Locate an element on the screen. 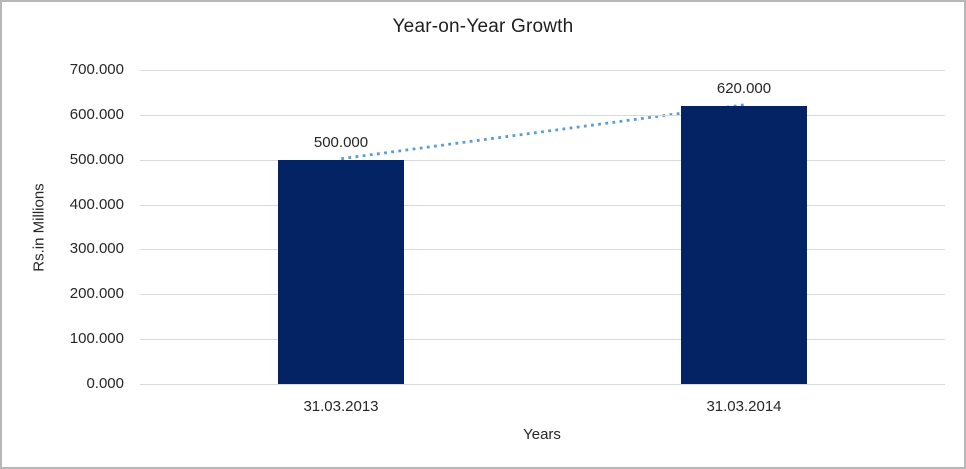 The height and width of the screenshot is (469, 966). y-tick-label: 500.000 is located at coordinates (96, 159).